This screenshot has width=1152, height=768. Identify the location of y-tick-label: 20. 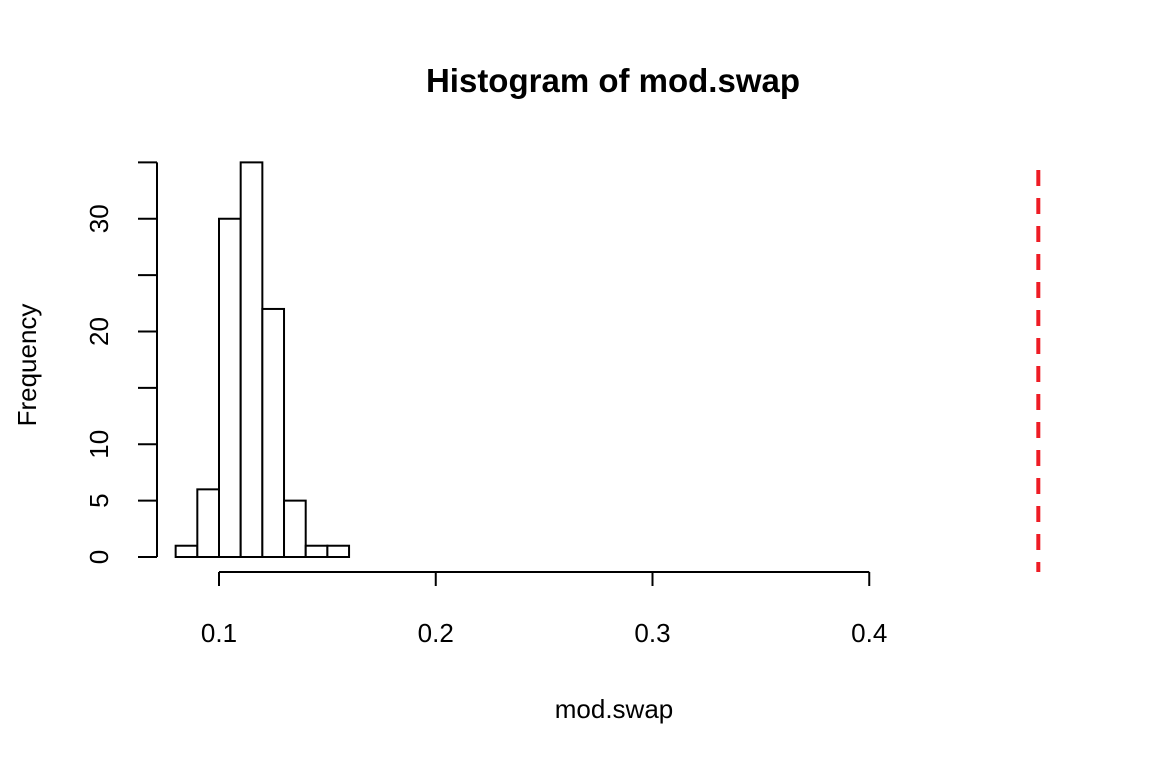
(99, 331).